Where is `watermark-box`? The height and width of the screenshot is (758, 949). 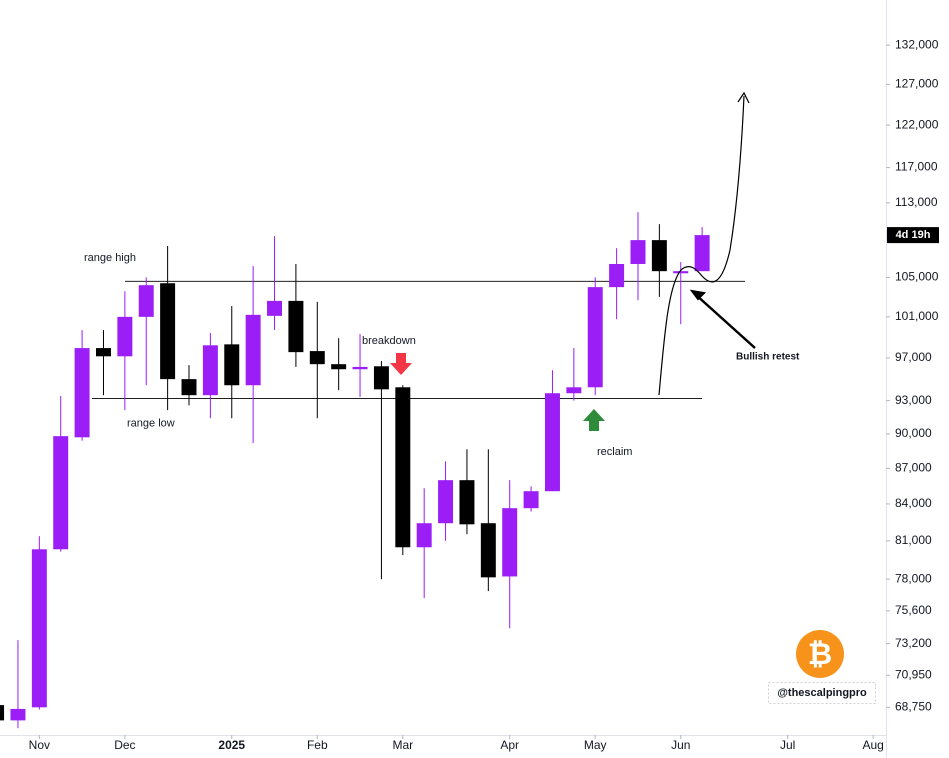 watermark-box is located at coordinates (822, 693).